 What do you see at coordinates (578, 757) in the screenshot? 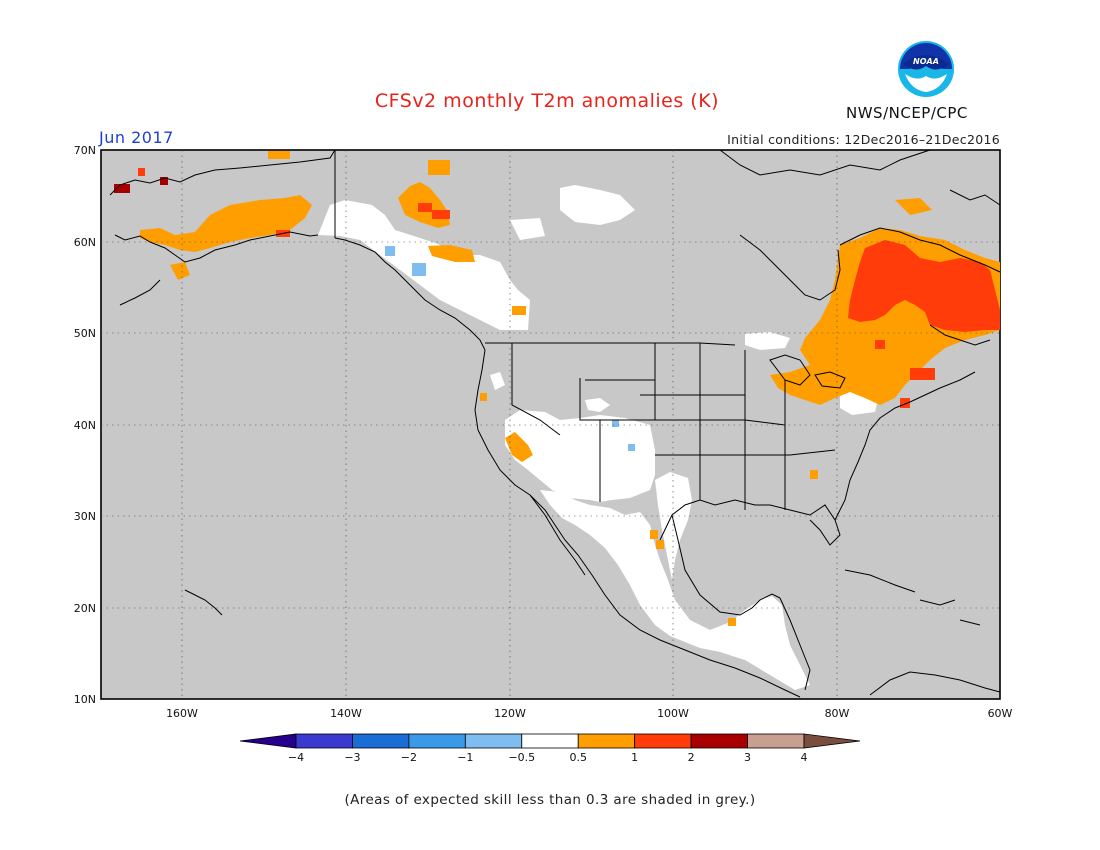
I see `colorbar-label: 0.5` at bounding box center [578, 757].